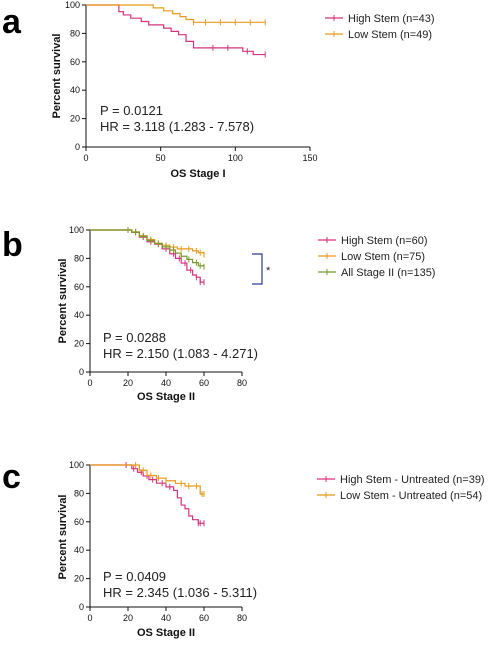  I want to click on panel-c-letter: c, so click(11, 477).